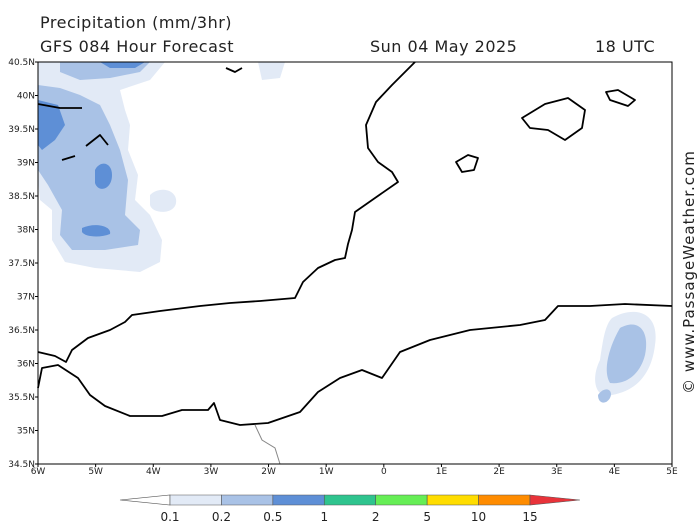 This screenshot has height=525, width=700. What do you see at coordinates (324, 517) in the screenshot?
I see `legend-label: 1` at bounding box center [324, 517].